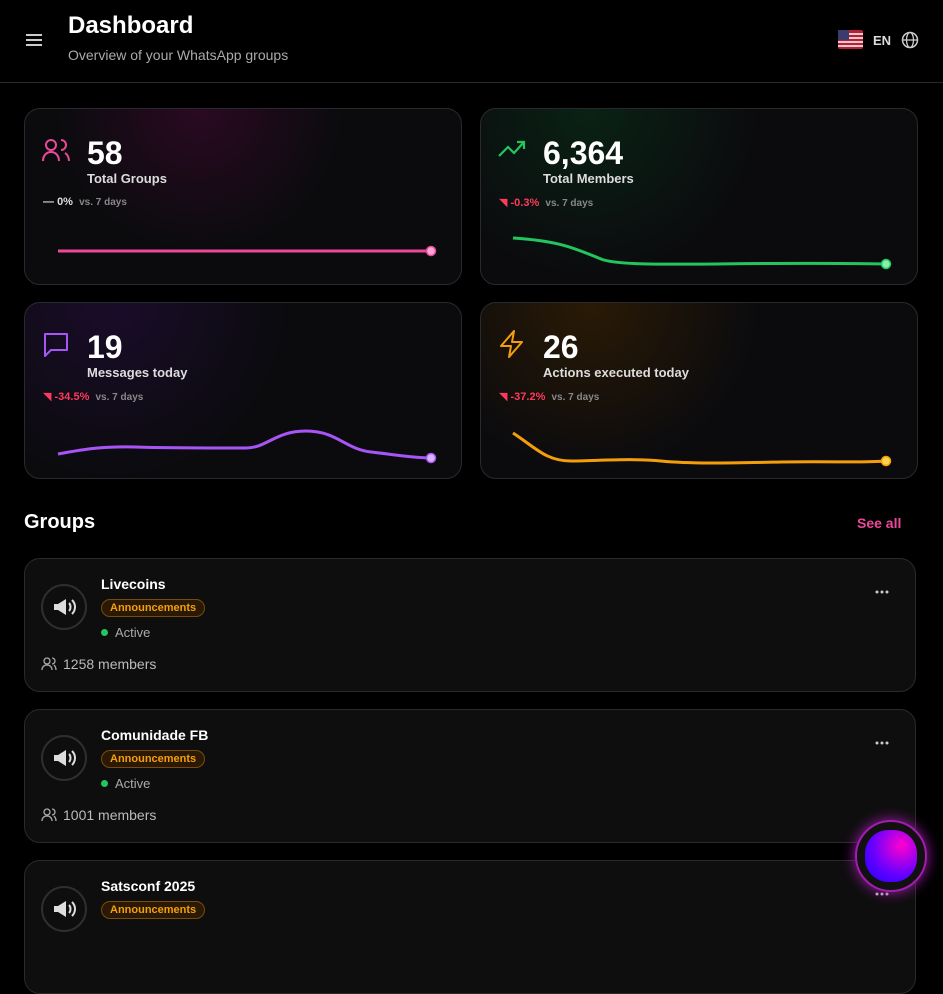  Describe the element at coordinates (588, 178) in the screenshot. I see `stat-label: Total Members` at that location.